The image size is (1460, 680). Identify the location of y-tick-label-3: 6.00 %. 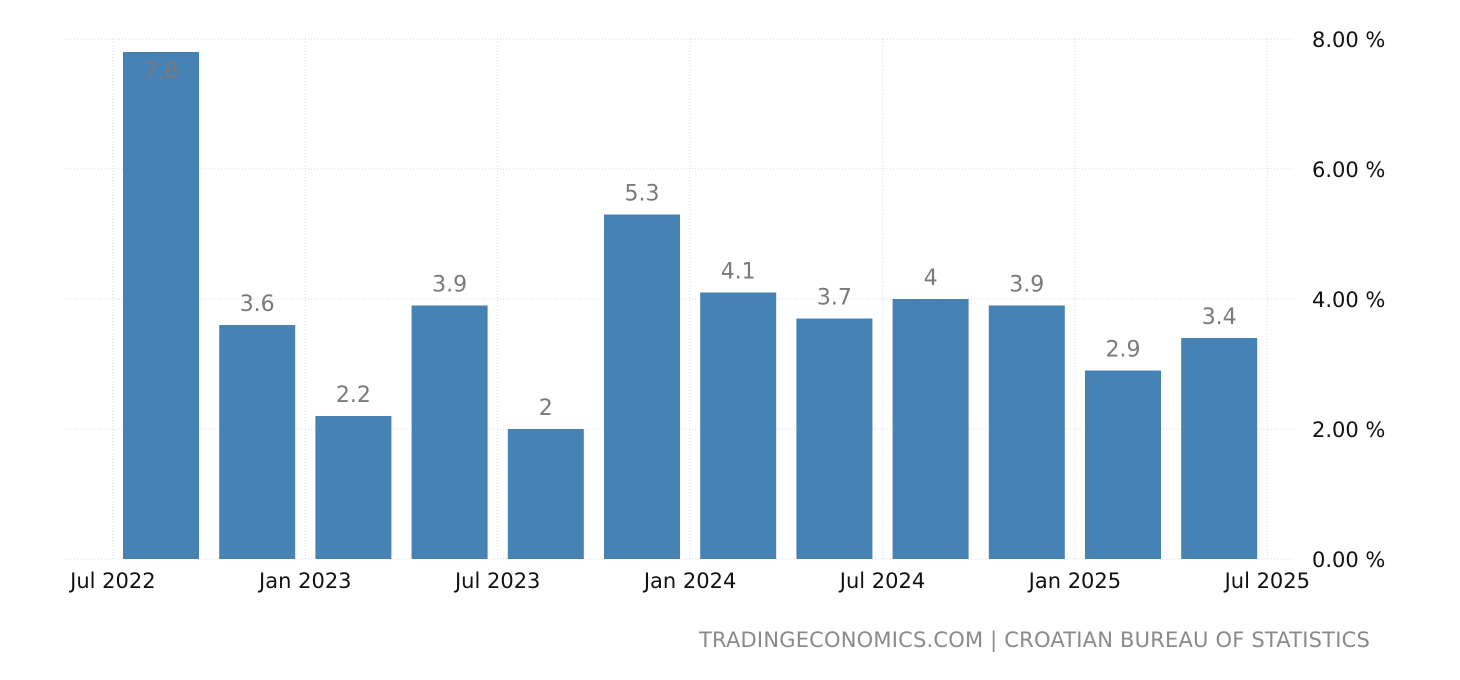
(1348, 170).